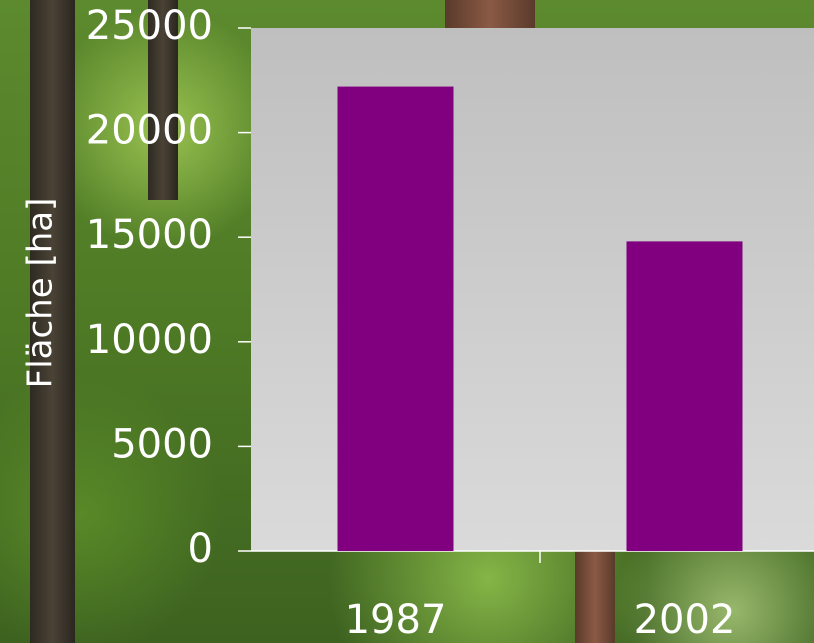 The height and width of the screenshot is (643, 814). Describe the element at coordinates (149, 235) in the screenshot. I see `y-tick-label: 15000` at that location.